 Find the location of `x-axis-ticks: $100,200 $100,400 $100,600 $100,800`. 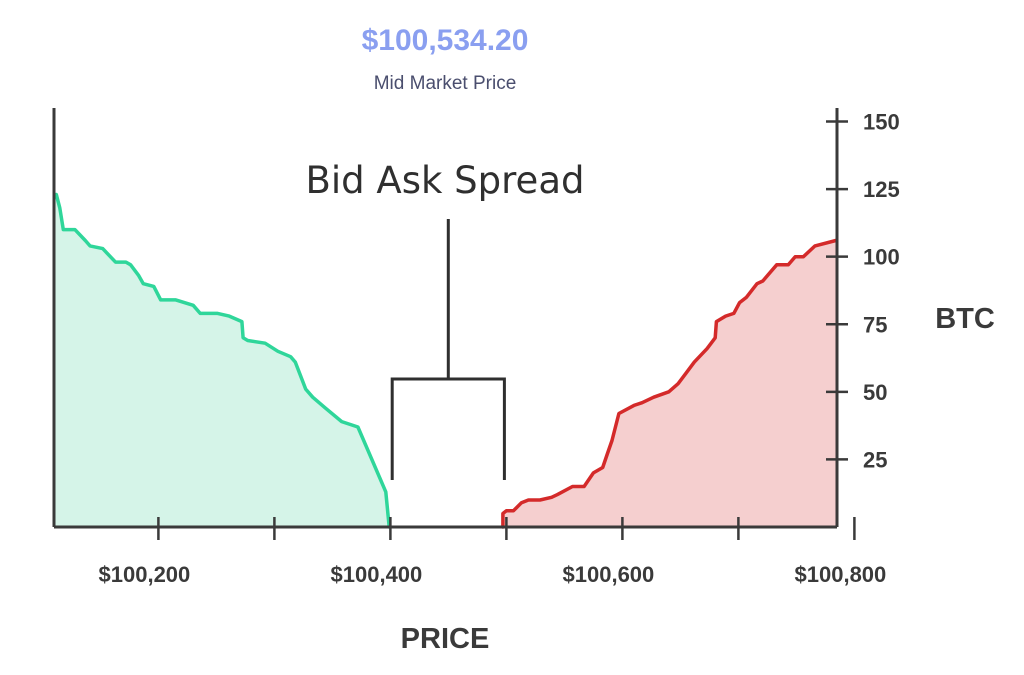

x-axis-ticks: $100,200 $100,400 $100,600 $100,800 is located at coordinates (493, 552).